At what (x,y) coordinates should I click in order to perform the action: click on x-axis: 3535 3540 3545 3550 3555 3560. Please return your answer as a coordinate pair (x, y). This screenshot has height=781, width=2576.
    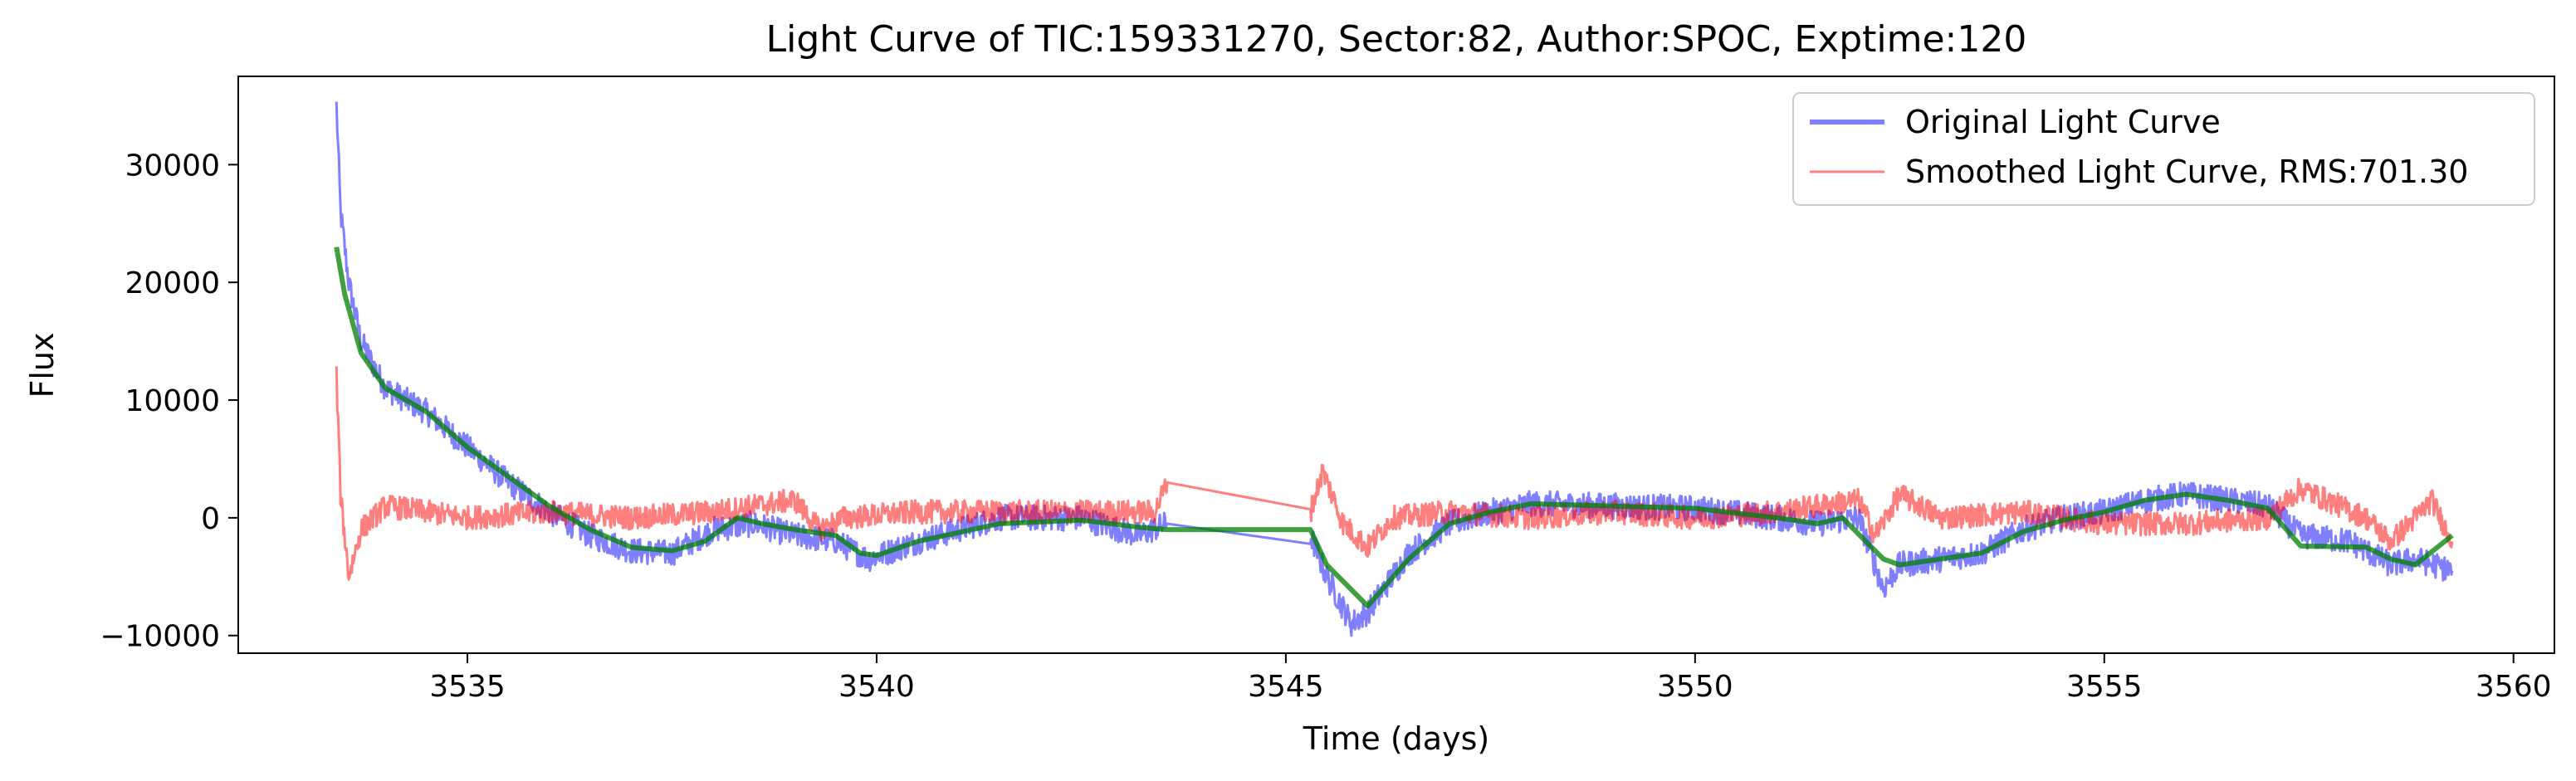
    Looking at the image, I should click on (1490, 678).